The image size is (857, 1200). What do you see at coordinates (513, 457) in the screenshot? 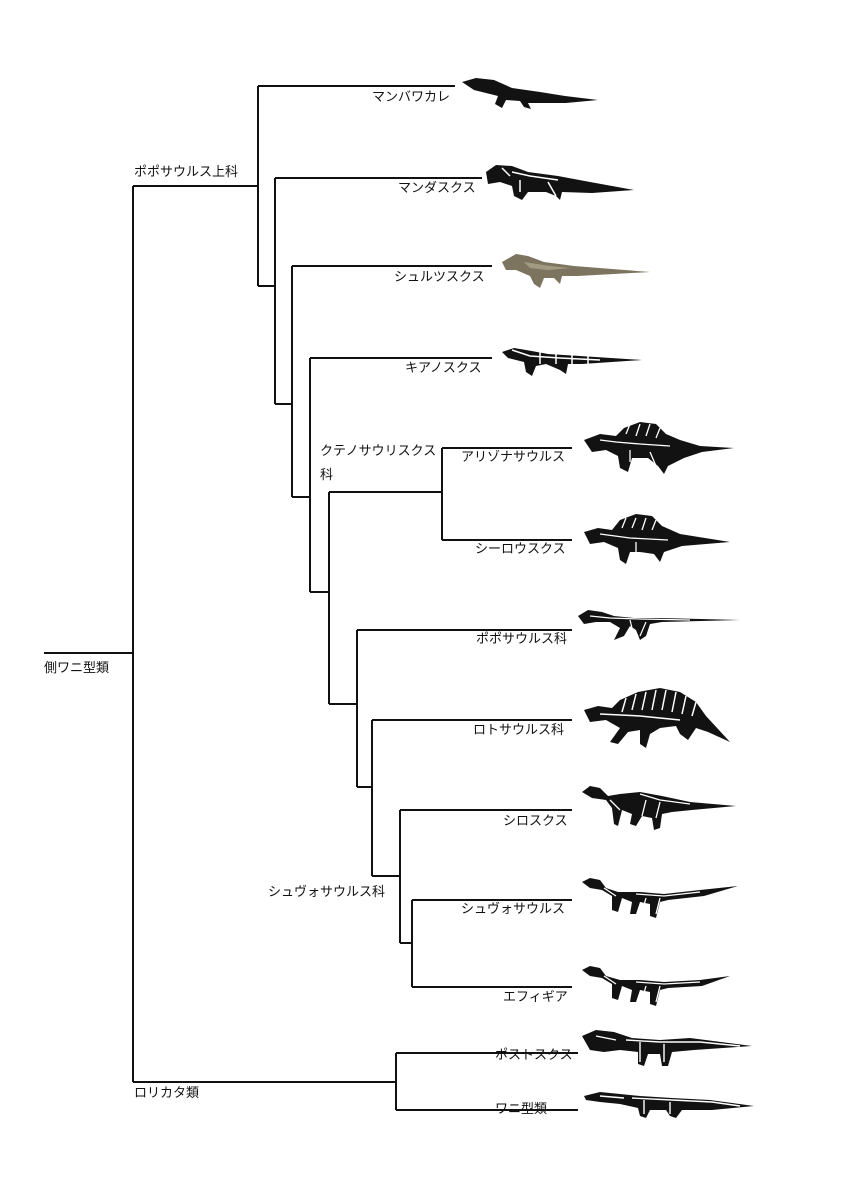
I see `taxon-label-arizonasaurus: アリゾナサウルス` at bounding box center [513, 457].